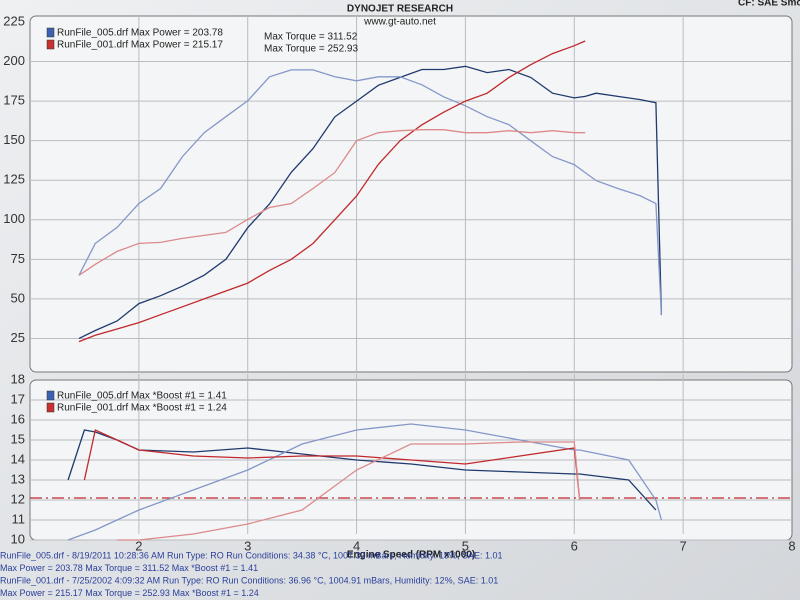 This screenshot has width=800, height=600. What do you see at coordinates (18, 478) in the screenshot?
I see `y-tick-label: 13` at bounding box center [18, 478].